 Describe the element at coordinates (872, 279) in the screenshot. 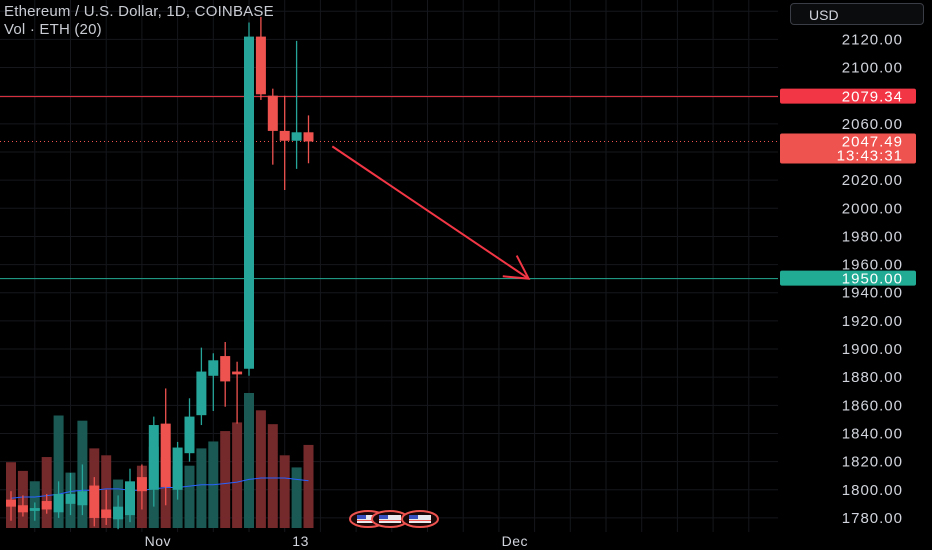

I see `support-price-text: 1950.00` at that location.